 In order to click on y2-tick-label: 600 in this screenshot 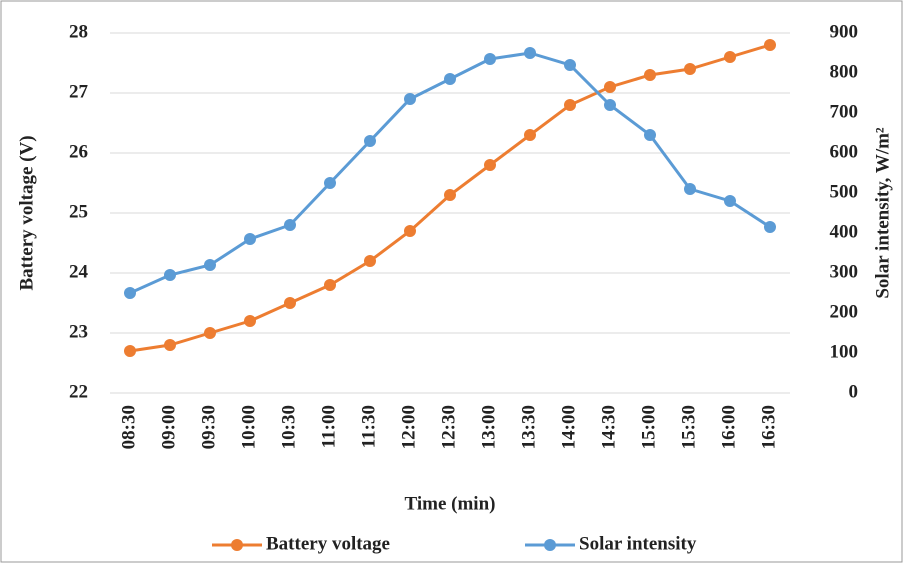, I will do `click(844, 151)`.